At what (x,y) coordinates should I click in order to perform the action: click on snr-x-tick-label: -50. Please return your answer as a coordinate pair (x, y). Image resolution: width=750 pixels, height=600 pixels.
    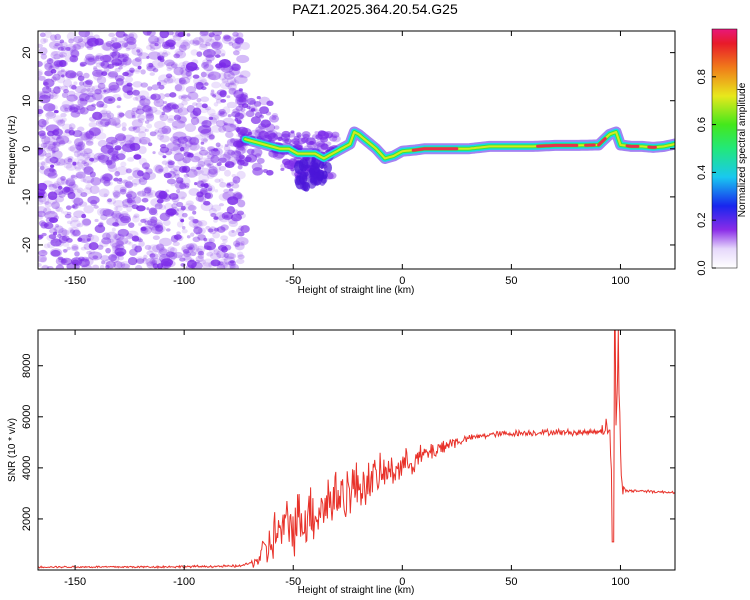
    Looking at the image, I should click on (293, 582).